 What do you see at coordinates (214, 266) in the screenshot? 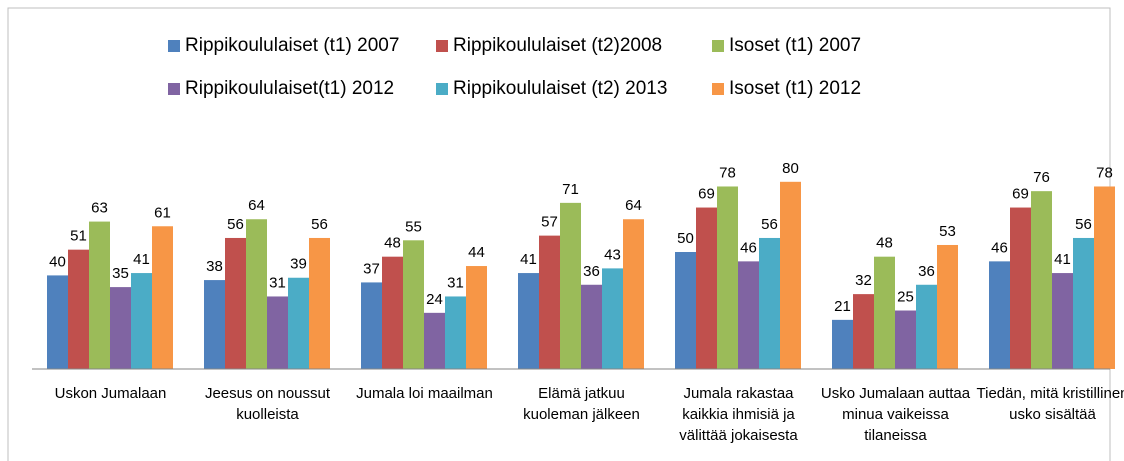
I see `data-label: 38` at bounding box center [214, 266].